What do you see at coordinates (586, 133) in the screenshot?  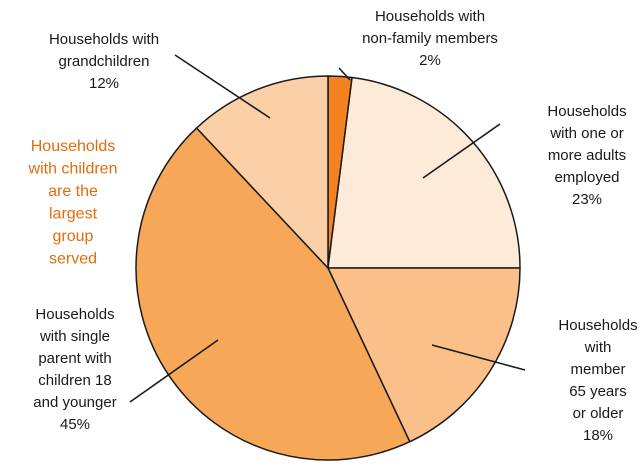 I see `slice-label-line: with one or` at bounding box center [586, 133].